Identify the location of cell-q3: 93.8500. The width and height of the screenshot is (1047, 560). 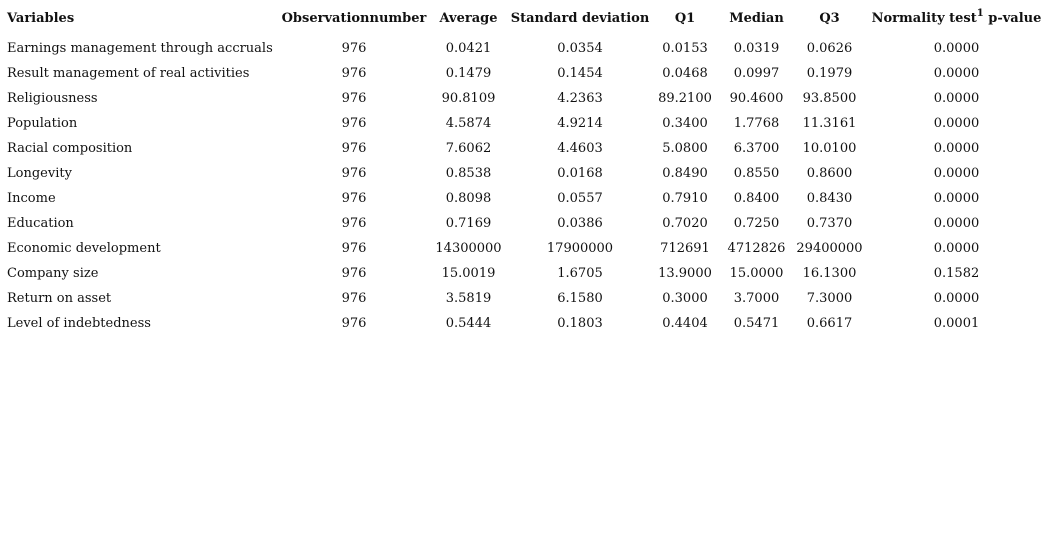
(829, 98).